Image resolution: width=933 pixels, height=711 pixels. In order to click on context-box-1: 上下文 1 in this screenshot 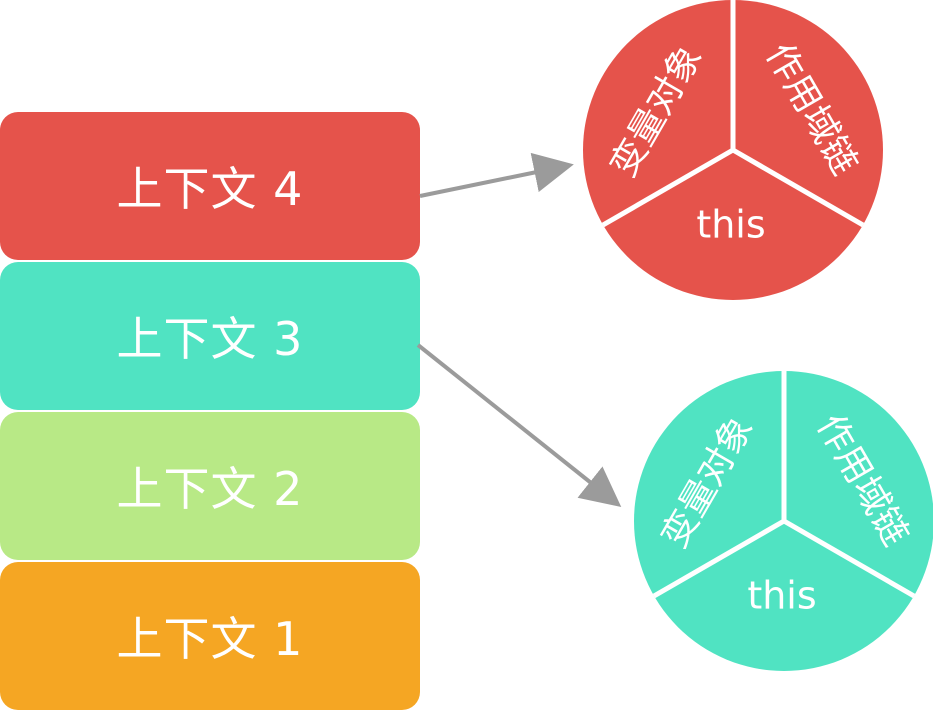, I will do `click(210, 636)`.